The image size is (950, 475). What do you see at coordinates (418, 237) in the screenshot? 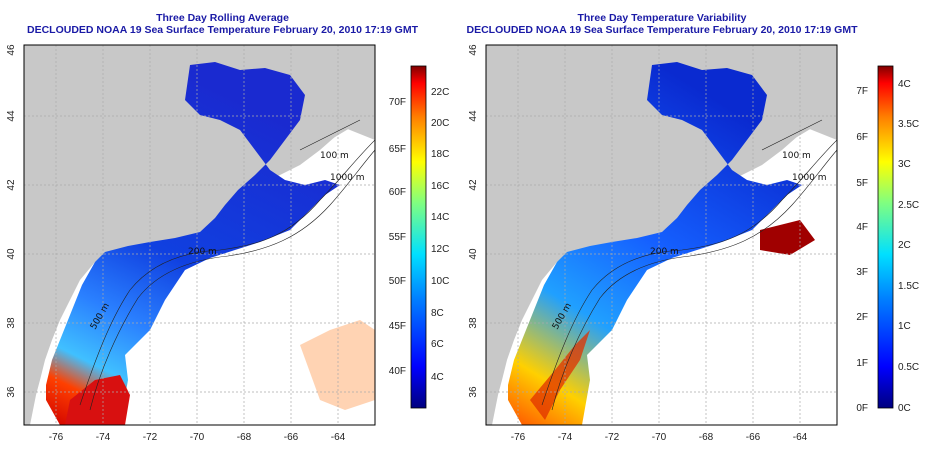
I see `left-colorbar` at bounding box center [418, 237].